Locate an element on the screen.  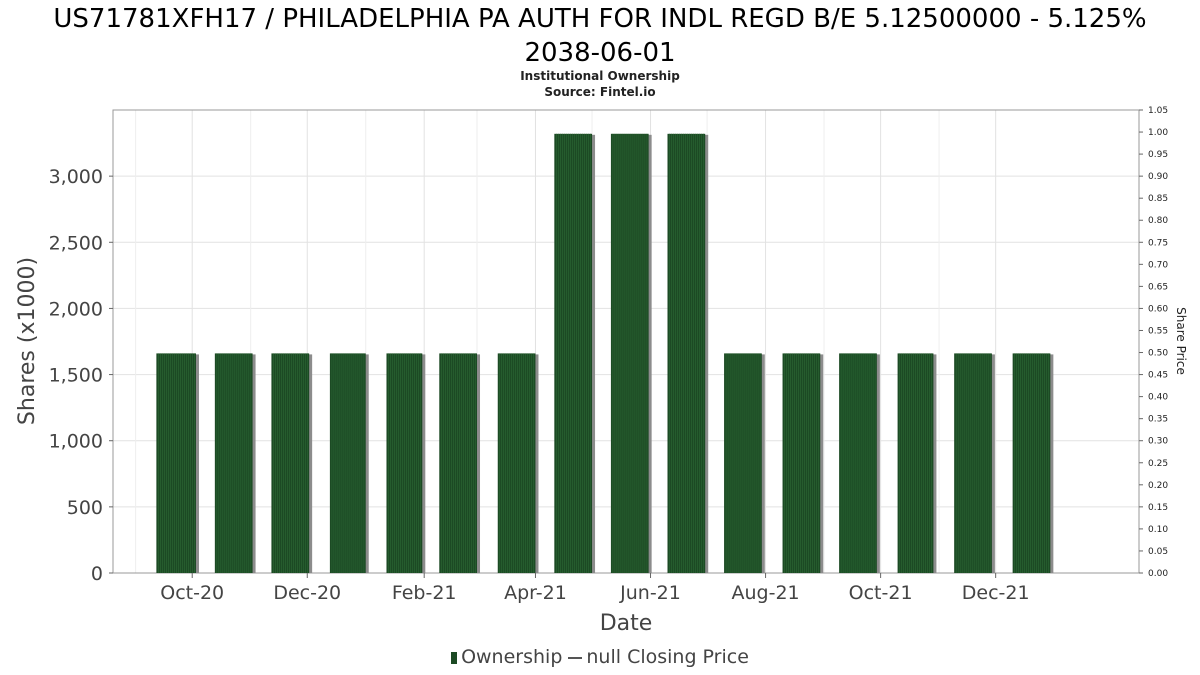
y2-tick-label: 0.50 is located at coordinates (1158, 354).